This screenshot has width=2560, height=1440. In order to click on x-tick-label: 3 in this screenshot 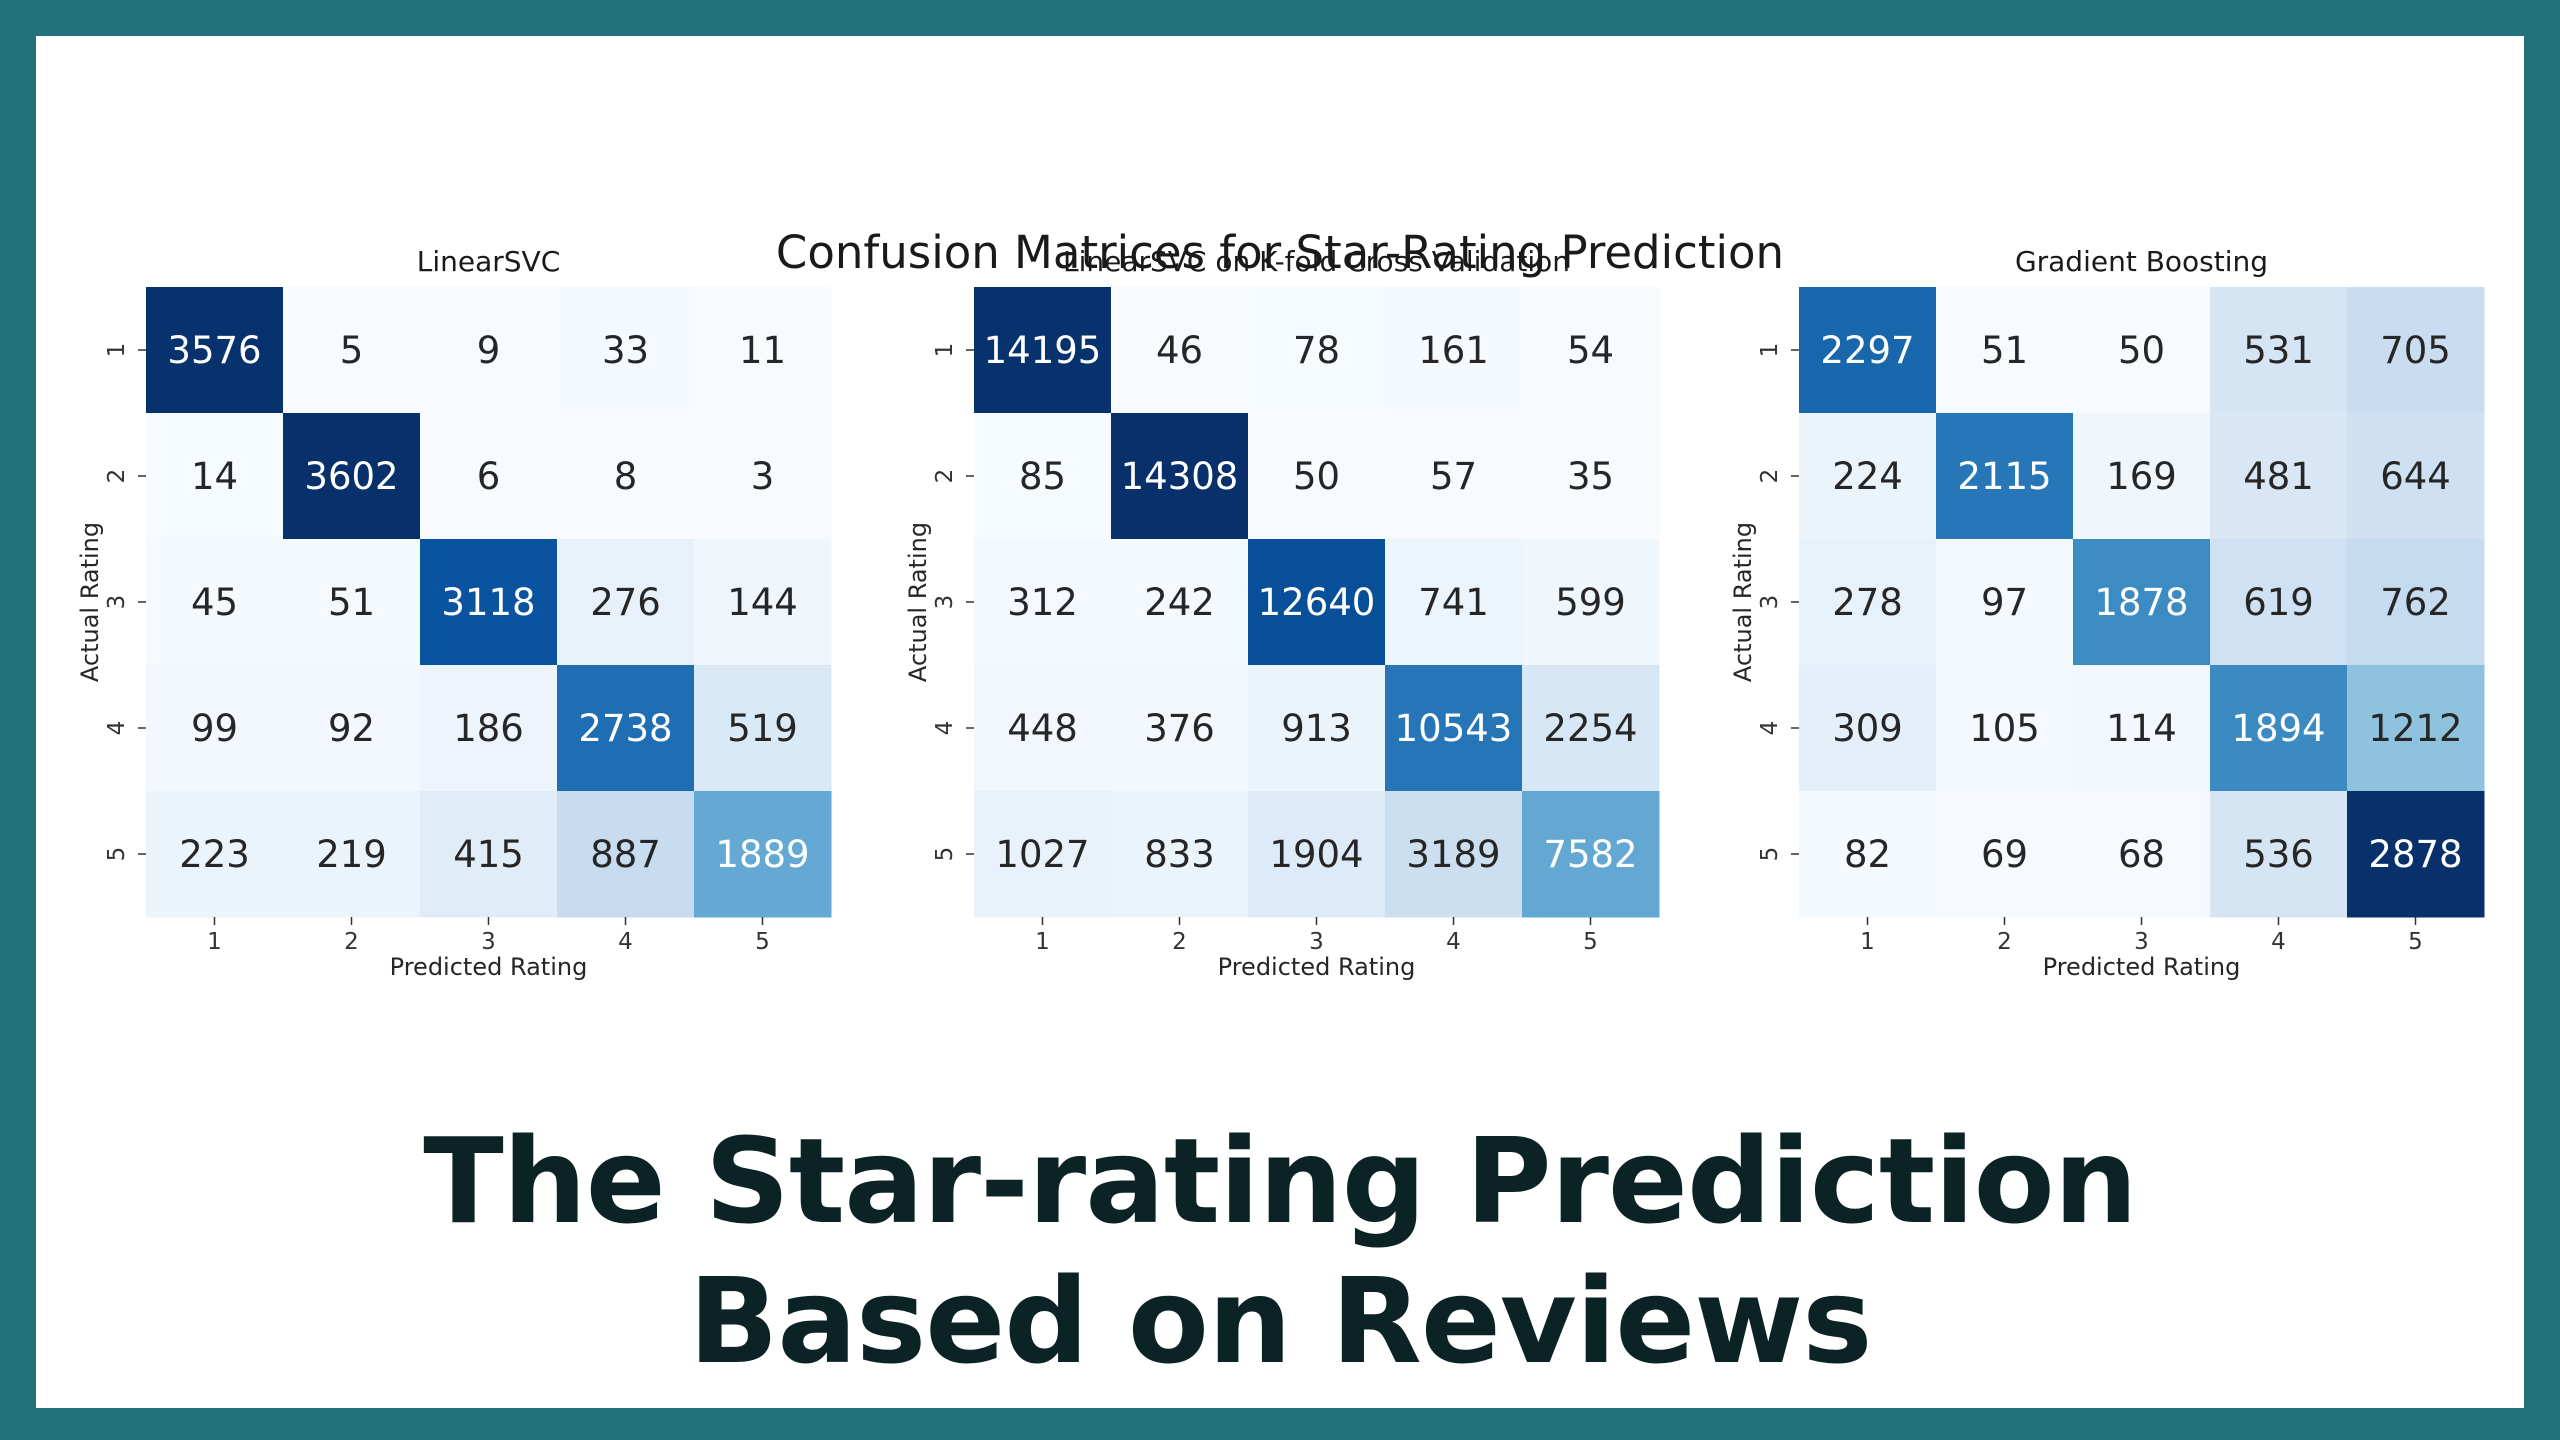, I will do `click(1316, 942)`.